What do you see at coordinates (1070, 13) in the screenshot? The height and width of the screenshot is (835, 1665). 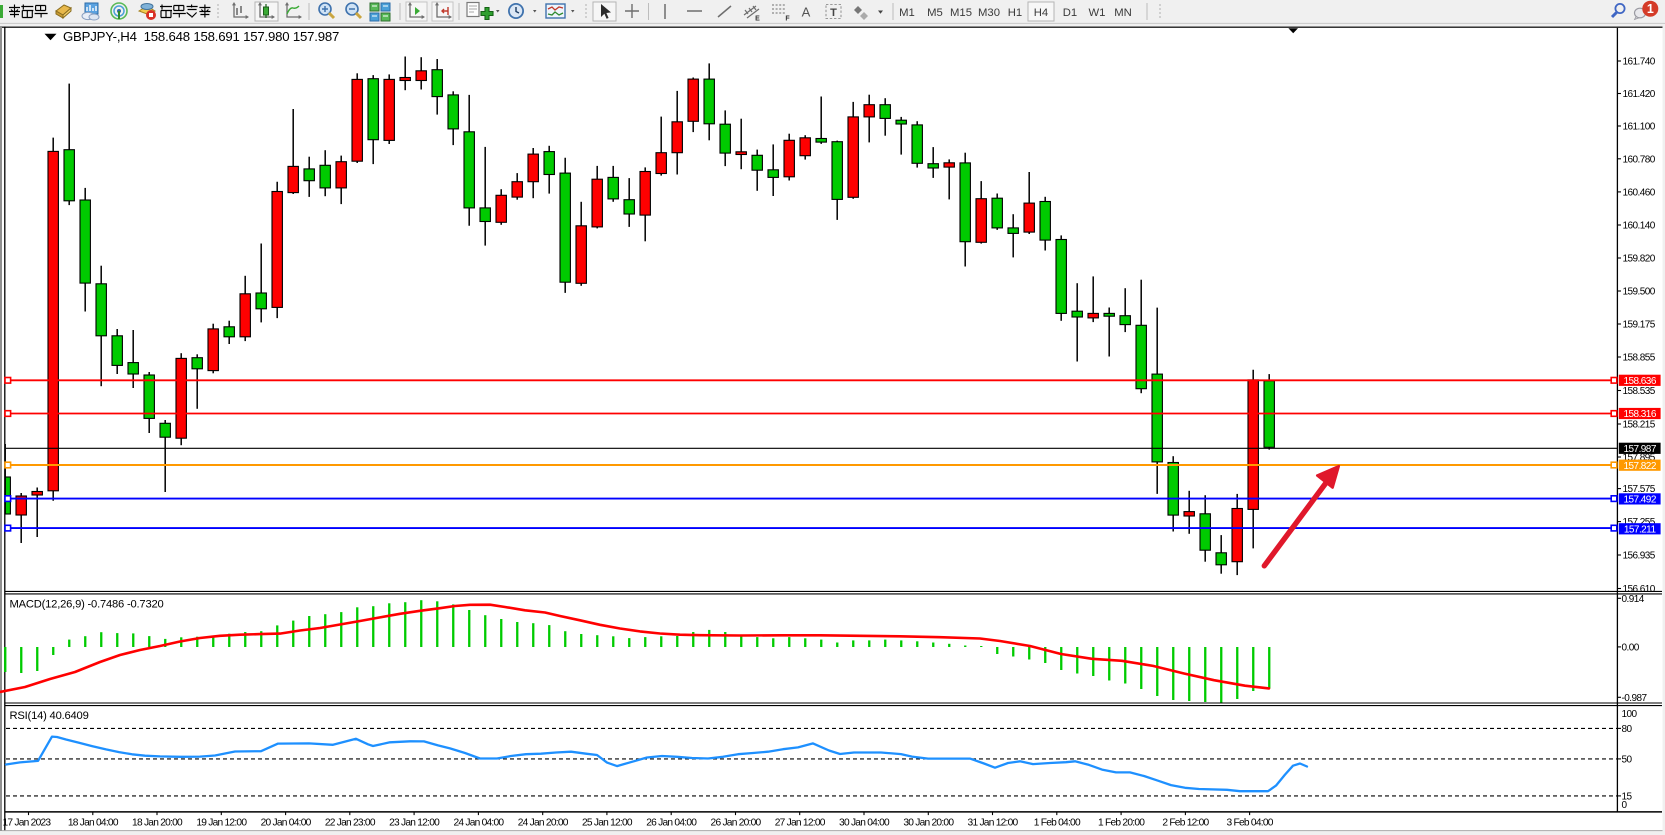 I see `svg-text: D1` at bounding box center [1070, 13].